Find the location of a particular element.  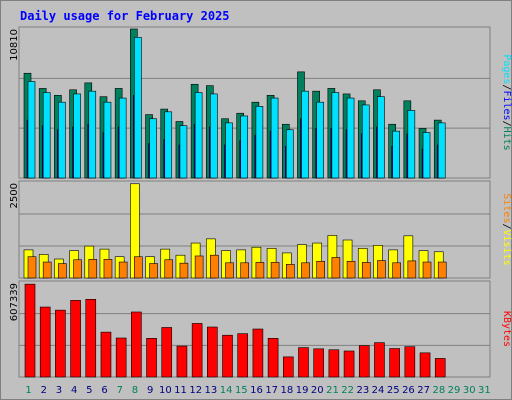

legend-visits_sites: Sites/Visits is located at coordinates (506, 229).